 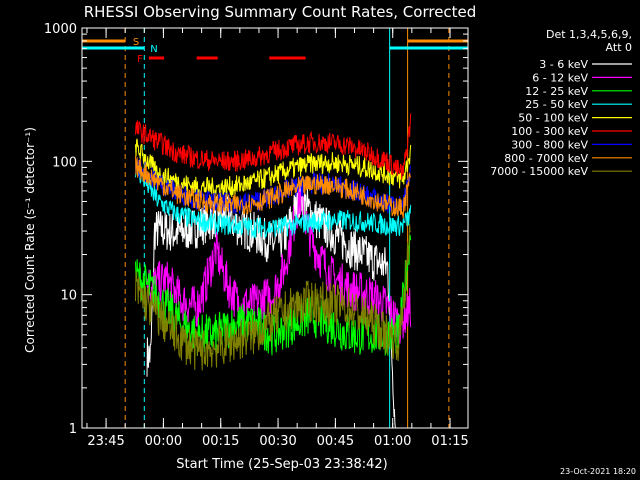 What do you see at coordinates (73, 429) in the screenshot?
I see `y-tick-label-0: 1` at bounding box center [73, 429].